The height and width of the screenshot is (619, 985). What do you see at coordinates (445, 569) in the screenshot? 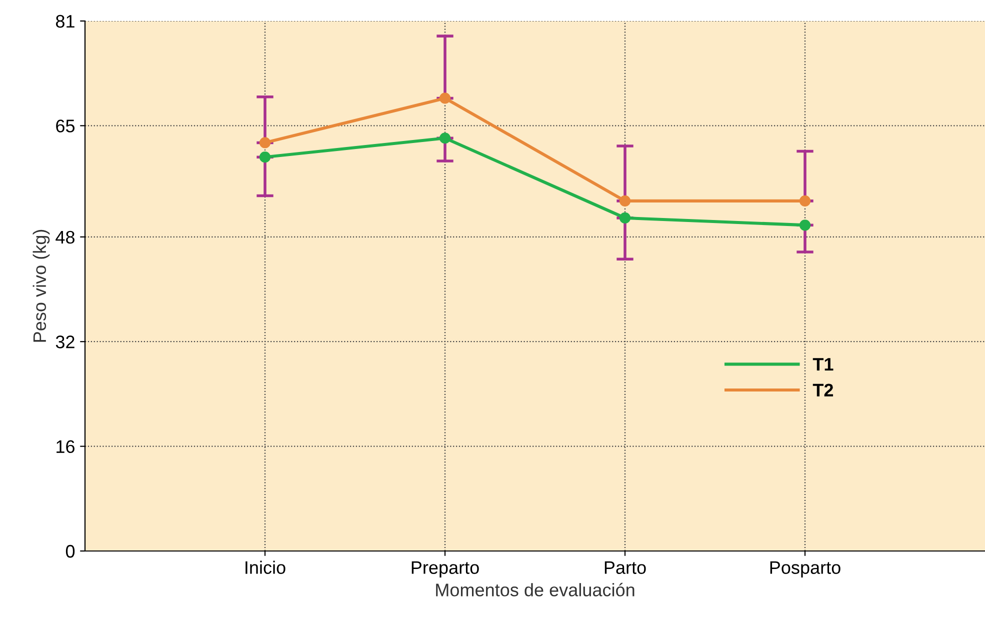
I see `x-tick-label: Preparto` at bounding box center [445, 569].